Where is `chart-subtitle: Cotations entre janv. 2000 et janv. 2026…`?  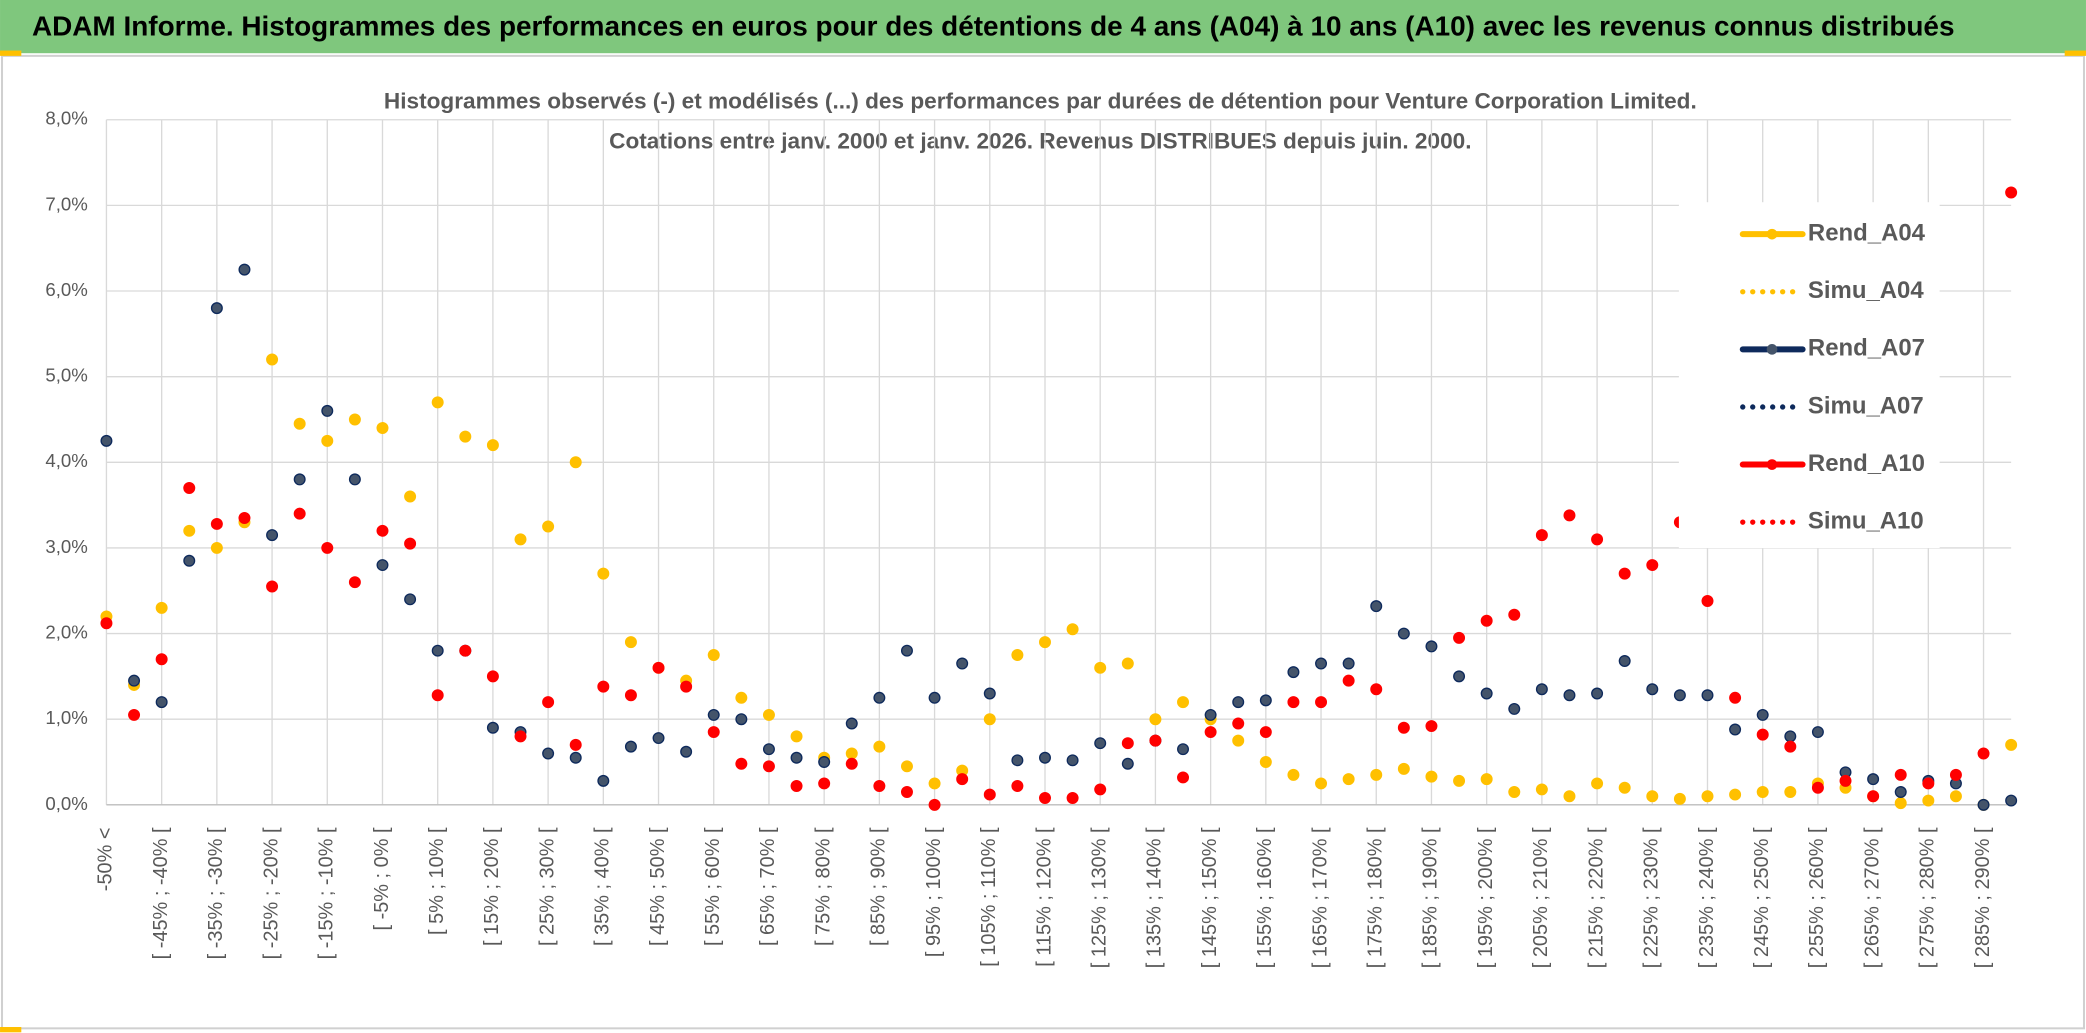
chart-subtitle: Cotations entre janv. 2000 et janv. 2026… is located at coordinates (1040, 140).